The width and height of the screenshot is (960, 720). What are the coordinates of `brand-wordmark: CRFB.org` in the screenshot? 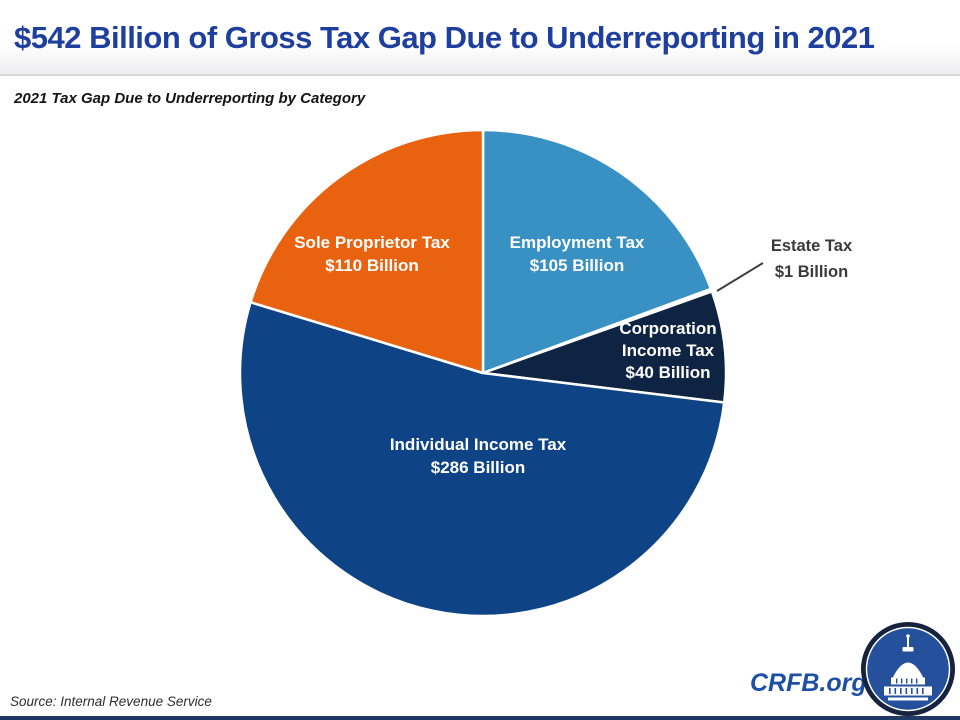 It's located at (808, 683).